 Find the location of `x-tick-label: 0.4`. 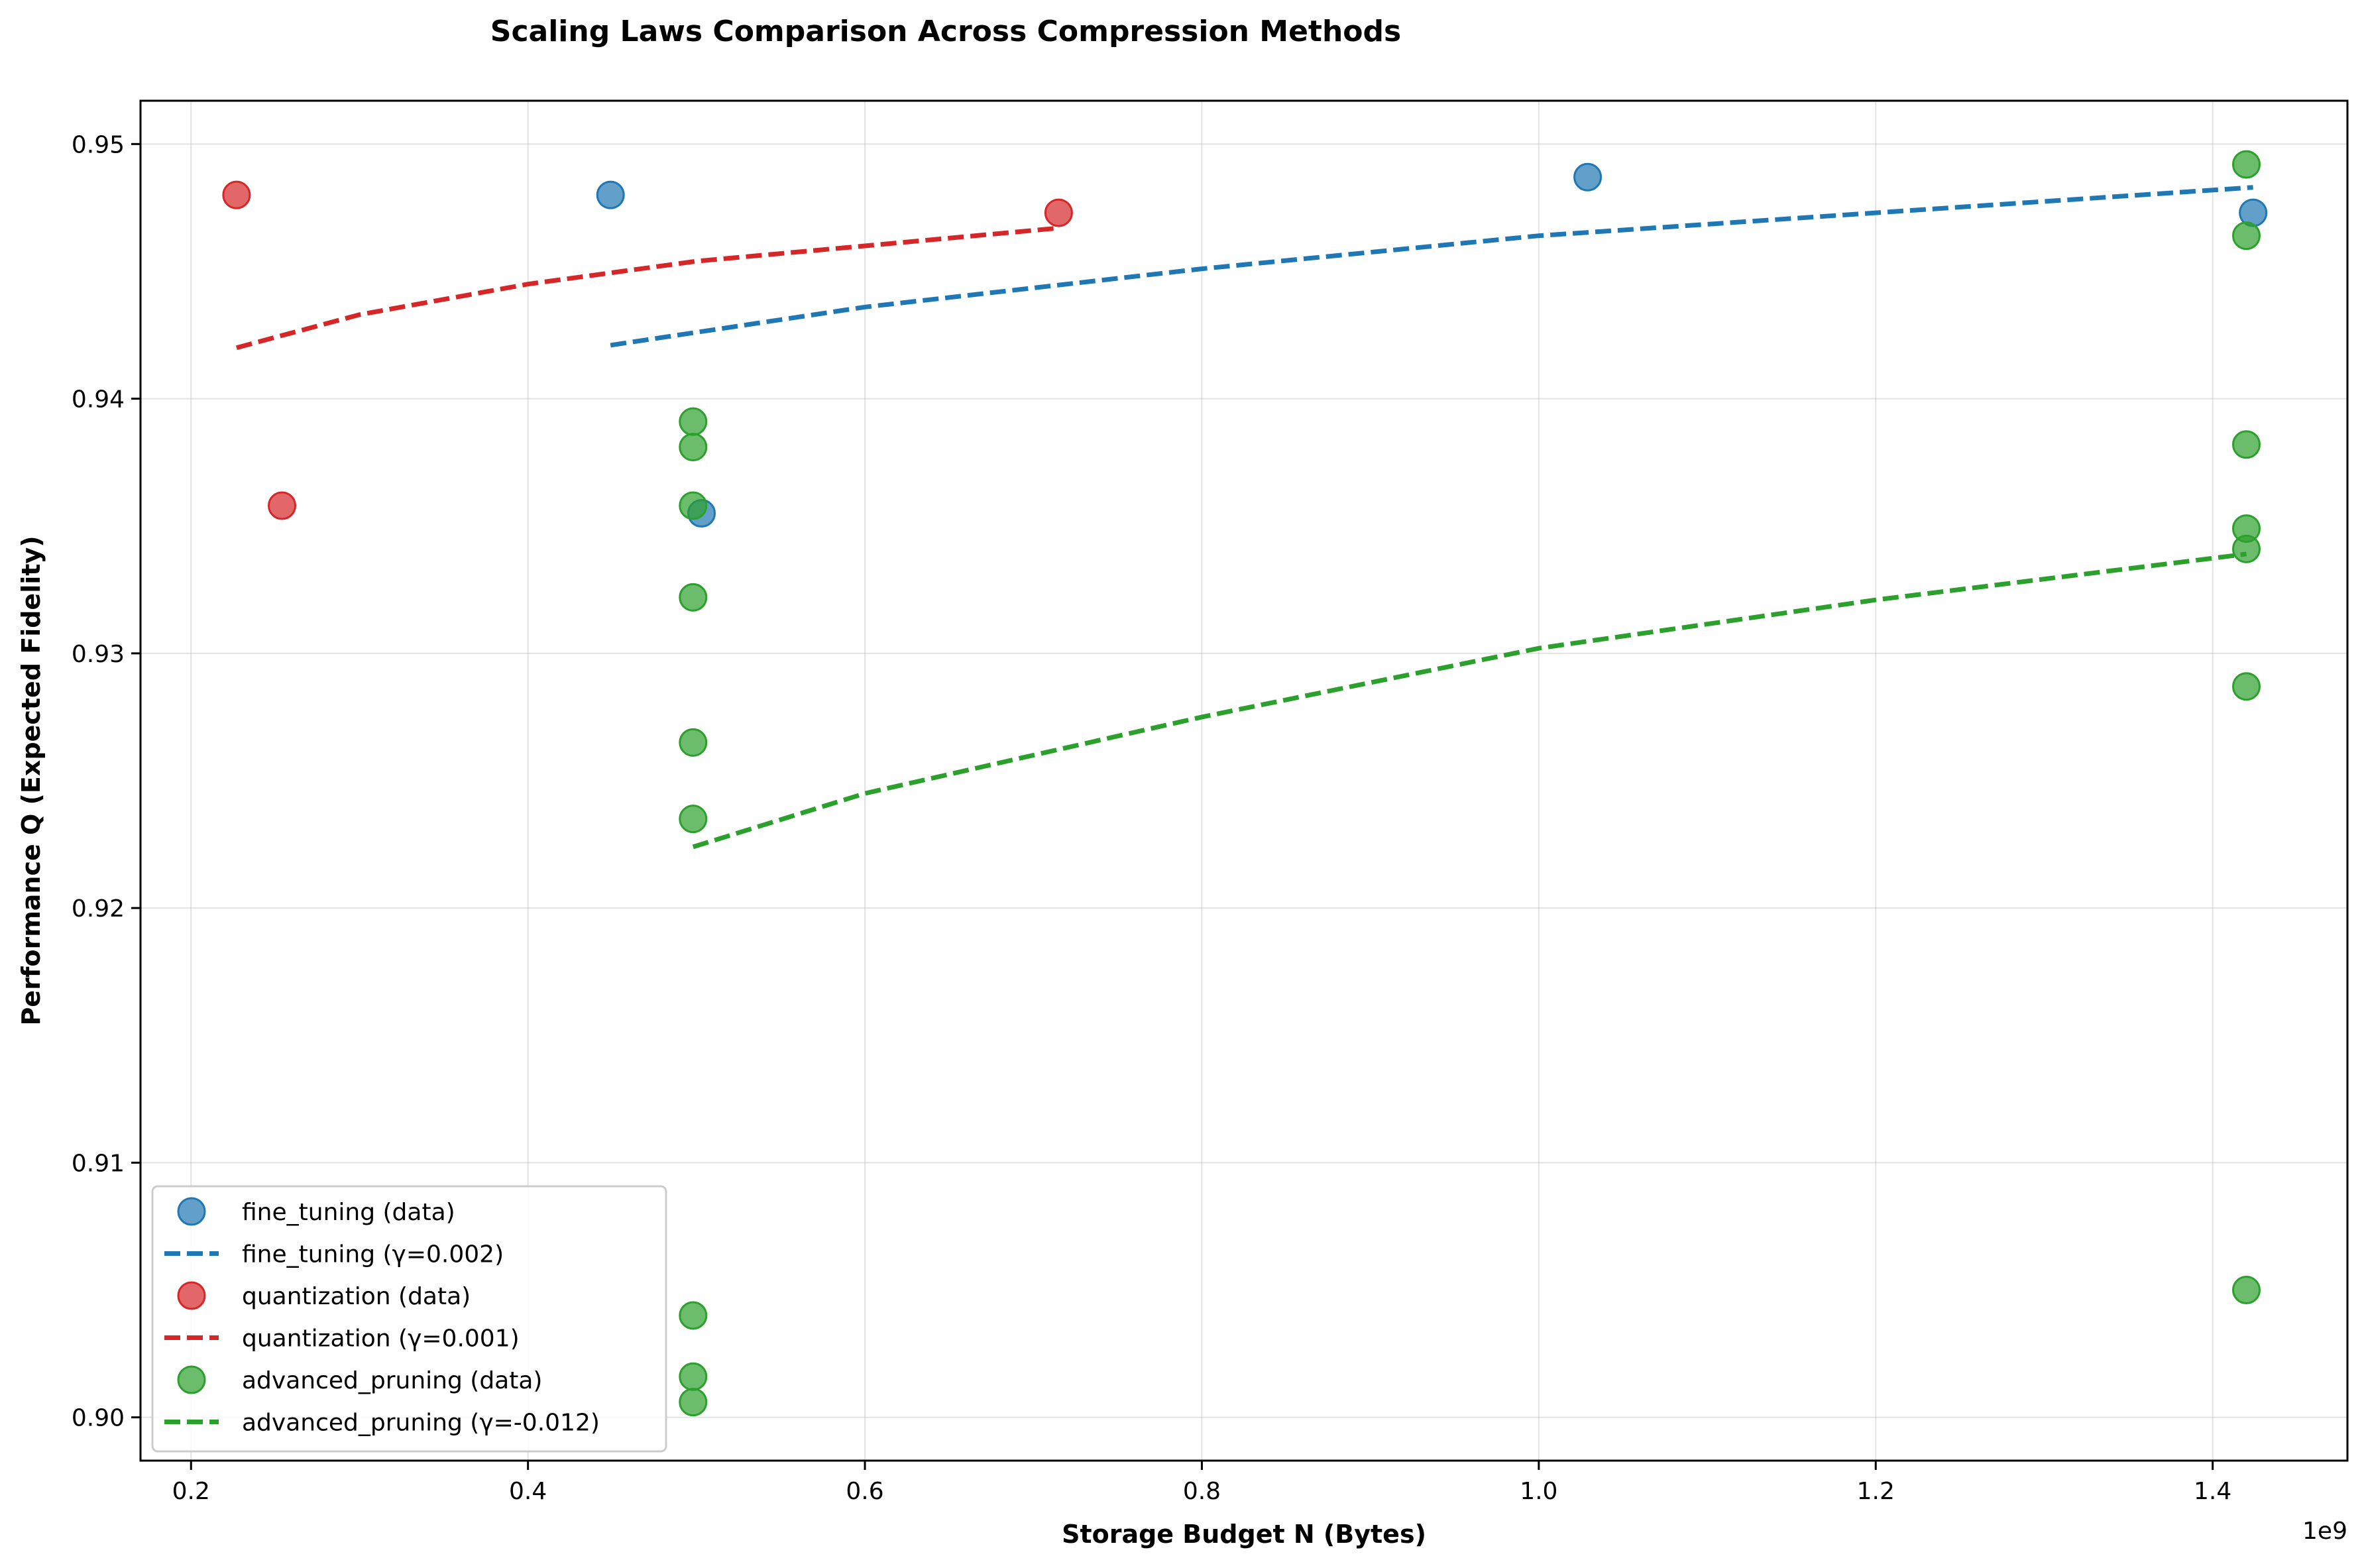

x-tick-label: 0.4 is located at coordinates (528, 1491).